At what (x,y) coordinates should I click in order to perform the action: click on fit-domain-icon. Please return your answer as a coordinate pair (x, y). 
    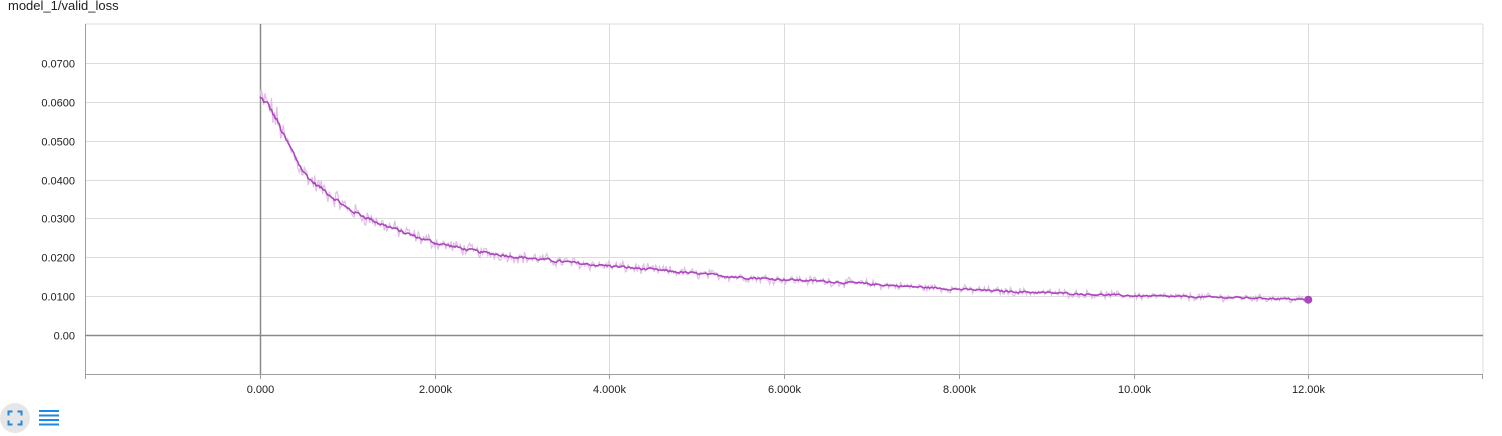
    Looking at the image, I should click on (15, 418).